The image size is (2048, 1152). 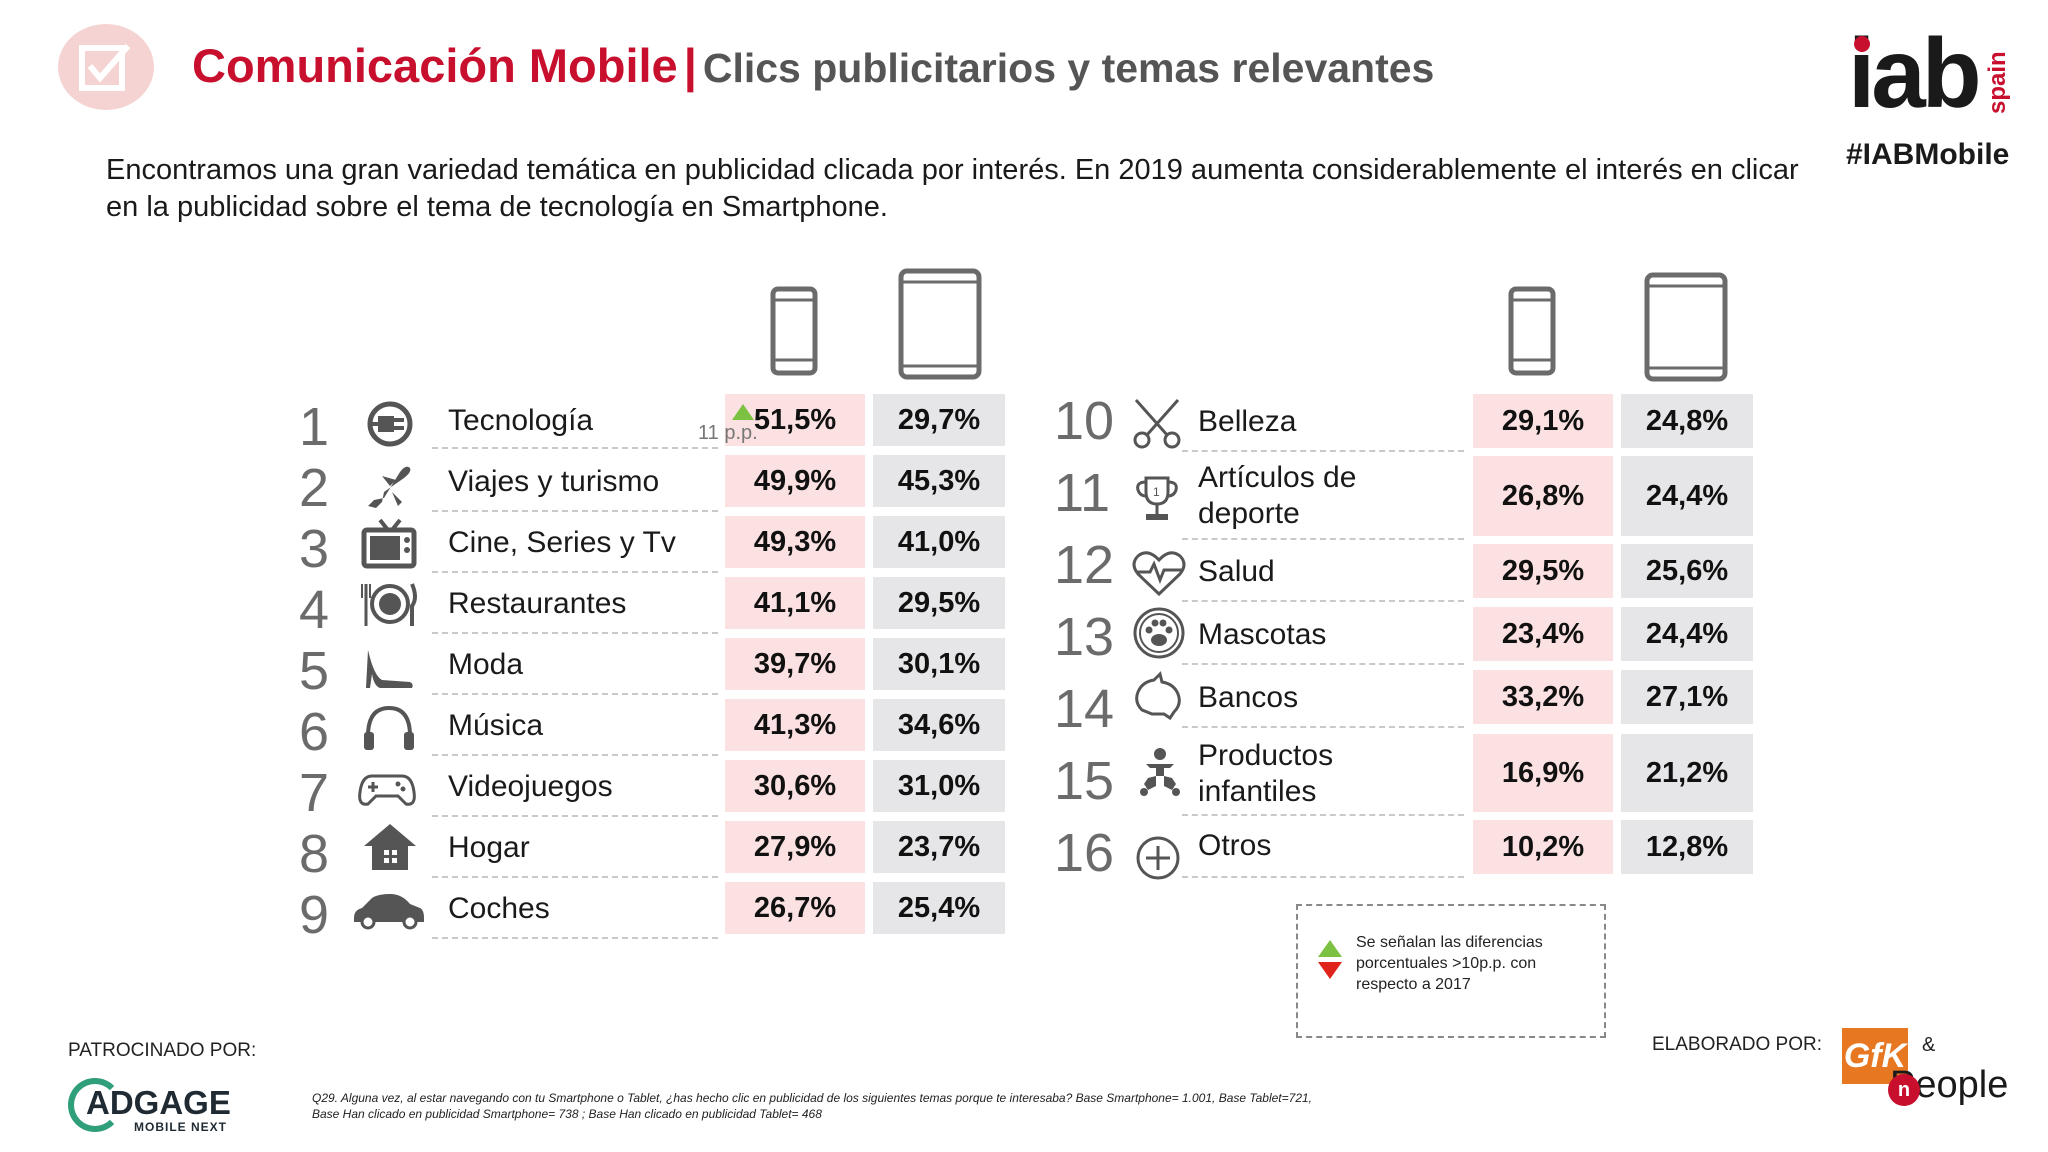 I want to click on smartphone-value: 51,5%, so click(x=795, y=420).